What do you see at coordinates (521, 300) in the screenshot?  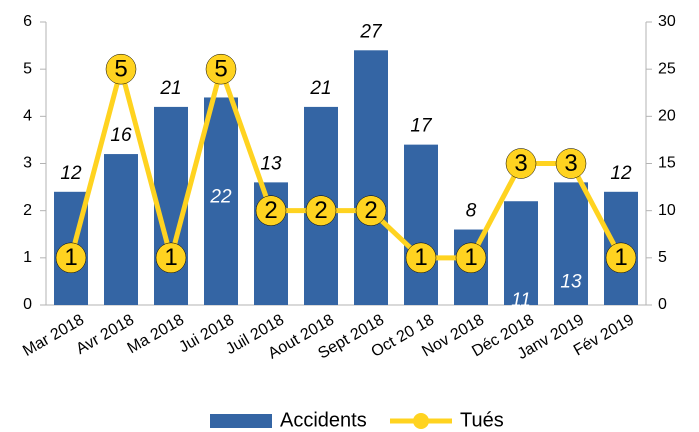 I see `value-label: 11` at bounding box center [521, 300].